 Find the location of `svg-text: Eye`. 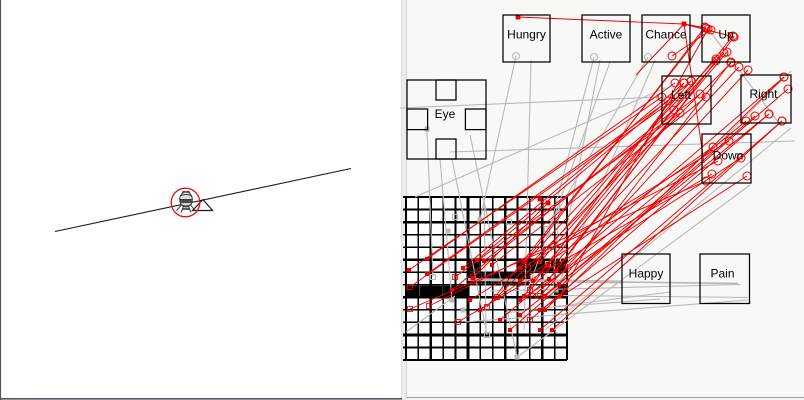

svg-text: Eye is located at coordinates (445, 114).